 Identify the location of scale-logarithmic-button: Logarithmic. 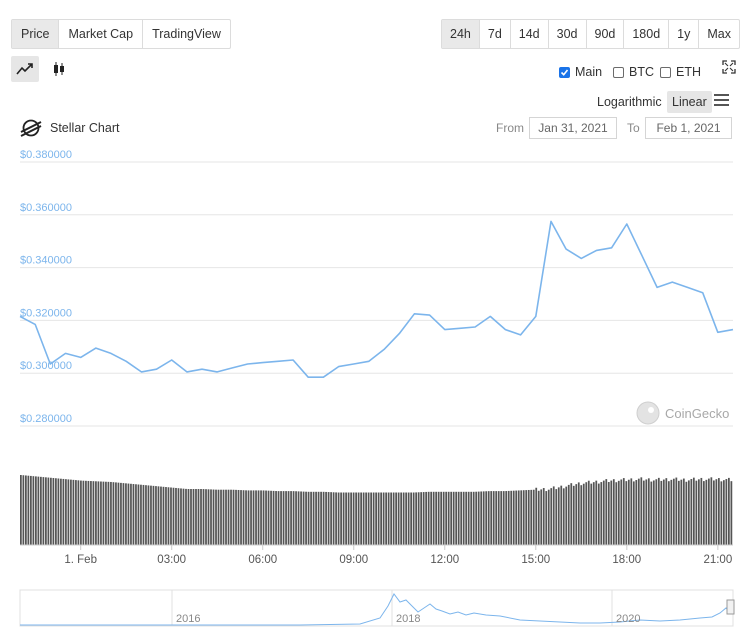
(629, 102).